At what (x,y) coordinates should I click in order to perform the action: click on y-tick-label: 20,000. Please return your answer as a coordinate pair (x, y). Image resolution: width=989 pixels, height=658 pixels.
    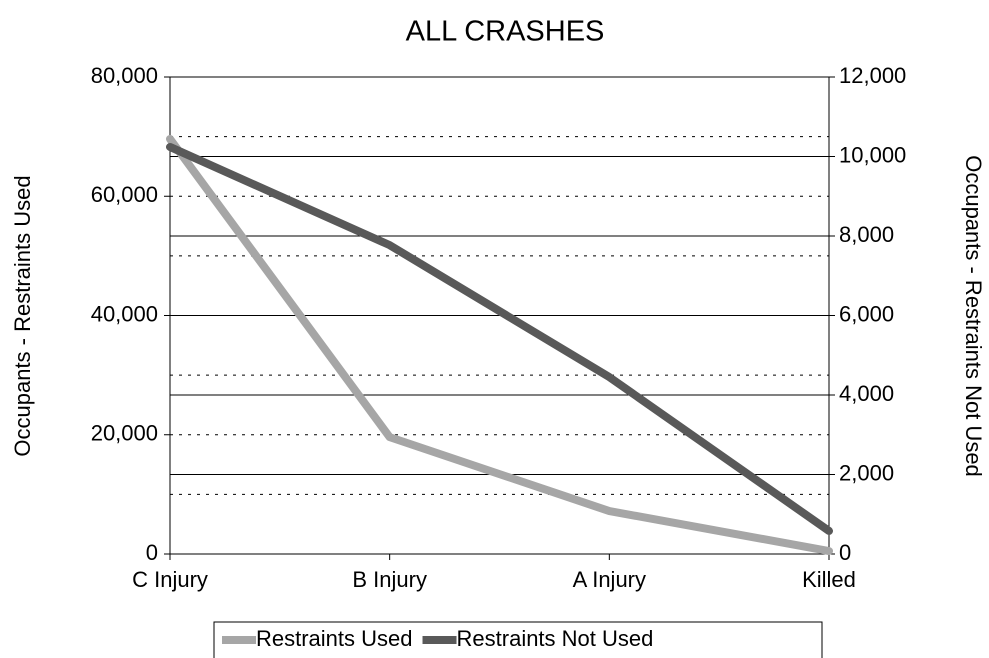
    Looking at the image, I should click on (124, 433).